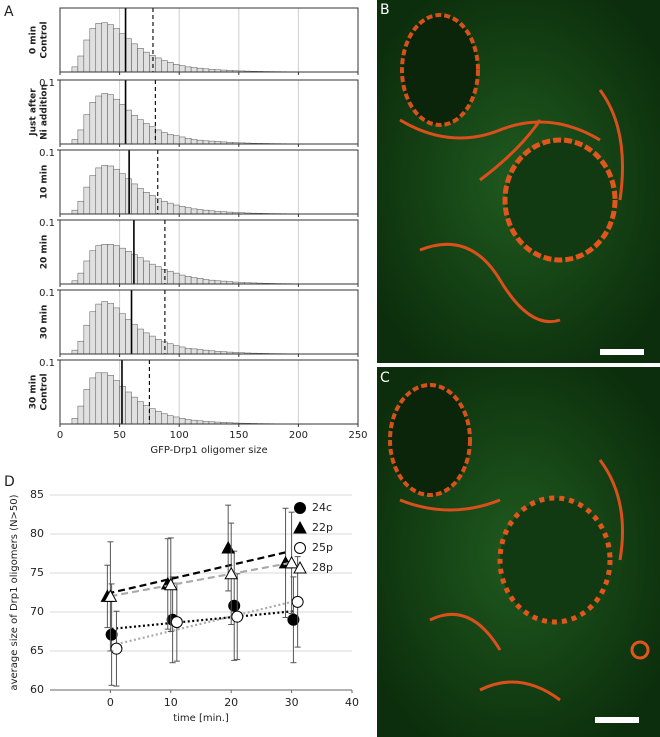  Describe the element at coordinates (208, 450) in the screenshot. I see `x-axis-label: GFP-Drp1 oligomer size` at that location.